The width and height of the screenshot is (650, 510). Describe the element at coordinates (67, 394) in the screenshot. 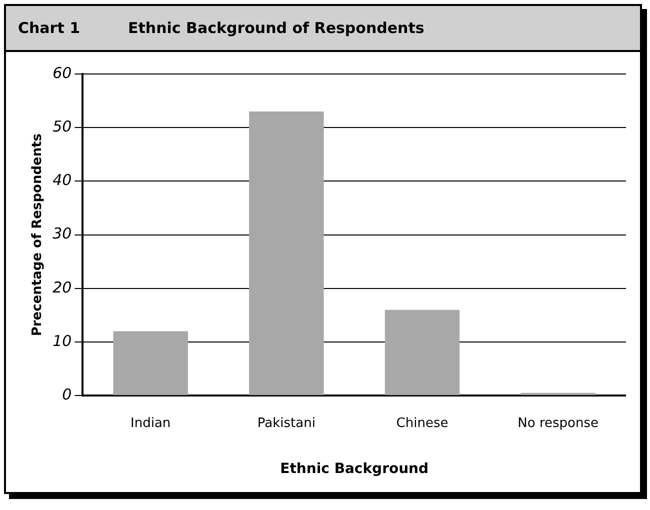

I see `y-tick-label: 0` at that location.